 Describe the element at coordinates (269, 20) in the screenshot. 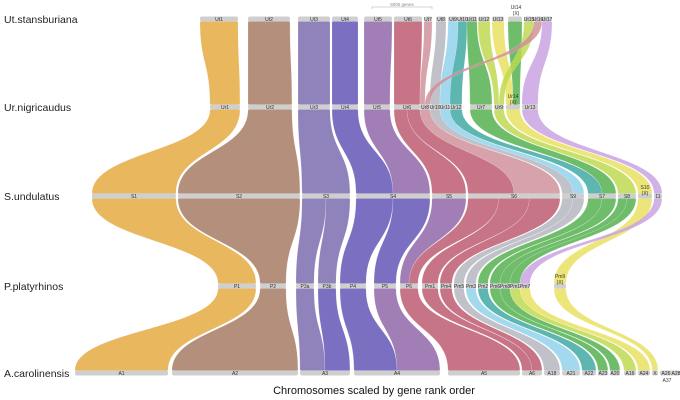

I see `chromosome-label: Ut2` at that location.